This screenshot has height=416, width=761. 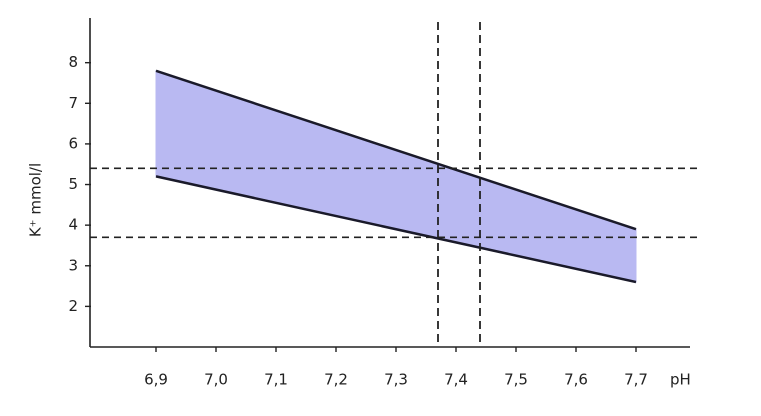 What do you see at coordinates (456, 380) in the screenshot?
I see `x-tick-label: 7,4` at bounding box center [456, 380].